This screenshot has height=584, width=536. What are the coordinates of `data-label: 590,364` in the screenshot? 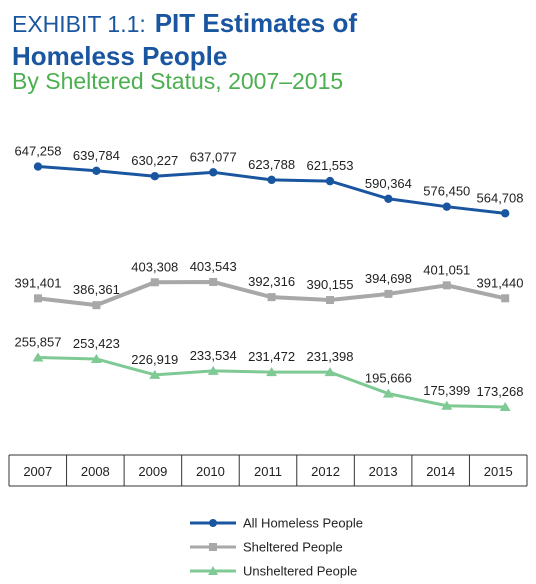 It's located at (388, 183).